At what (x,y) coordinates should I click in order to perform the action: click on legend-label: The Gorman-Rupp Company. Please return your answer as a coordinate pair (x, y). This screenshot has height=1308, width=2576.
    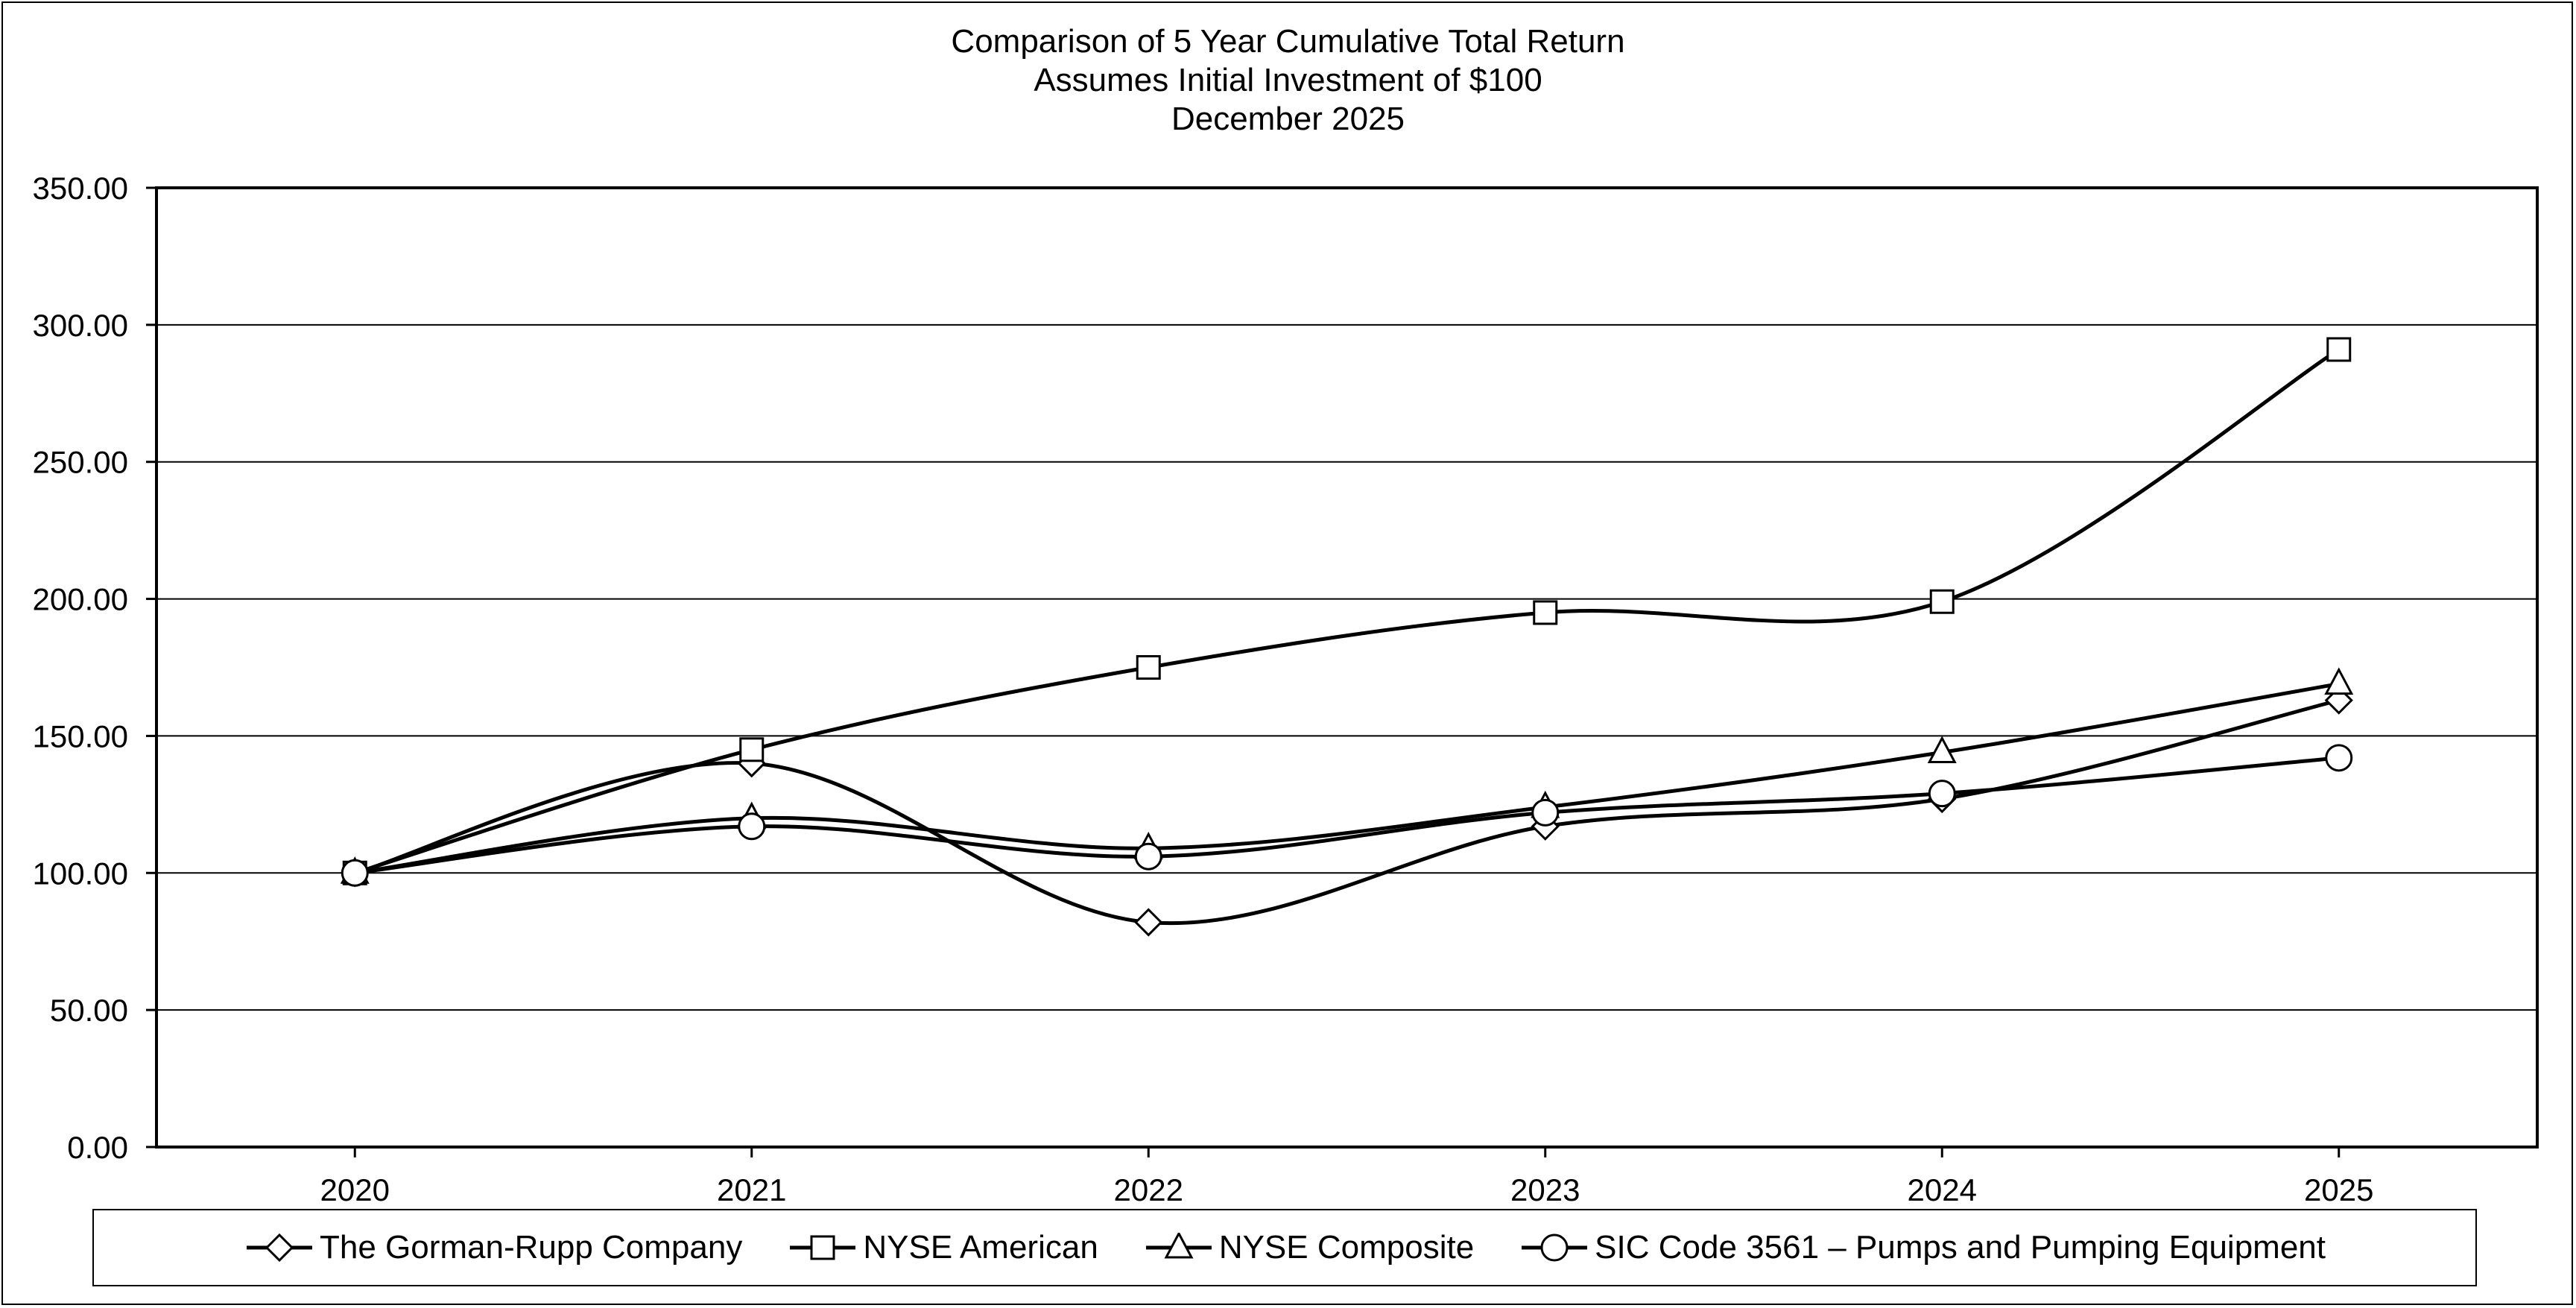
    Looking at the image, I should click on (531, 1247).